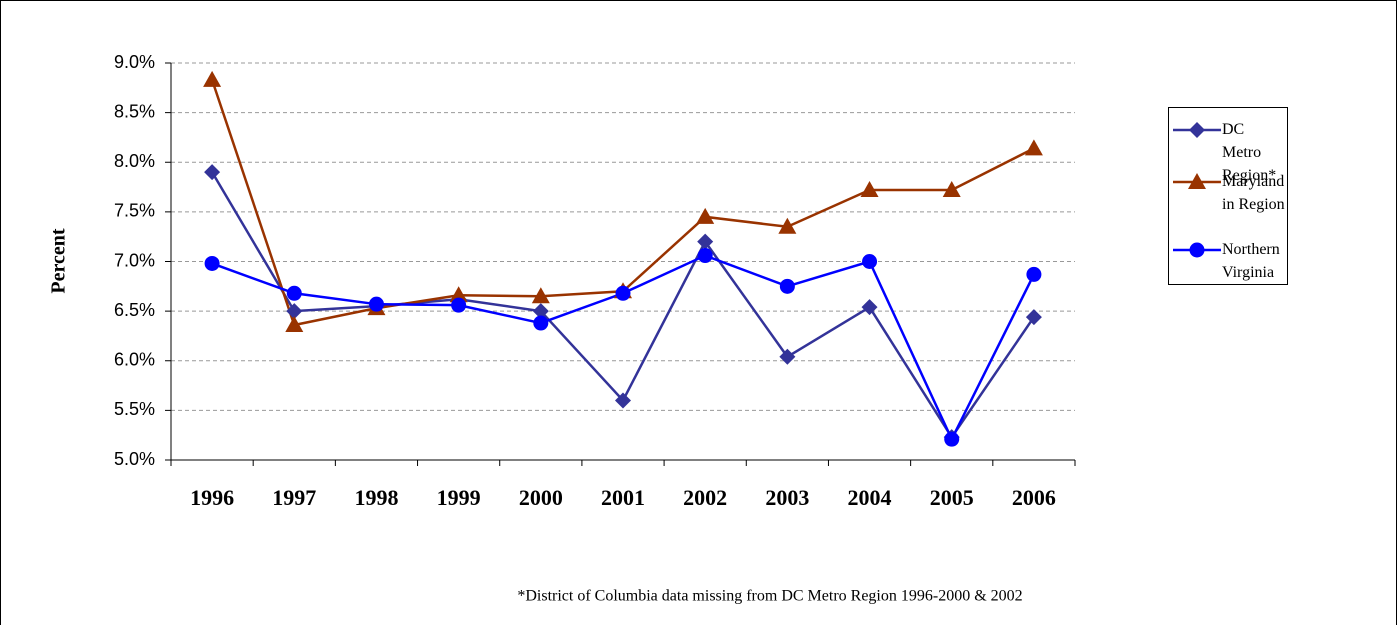 This screenshot has width=1397, height=625. Describe the element at coordinates (459, 497) in the screenshot. I see `x-tick-label: 1999` at that location.